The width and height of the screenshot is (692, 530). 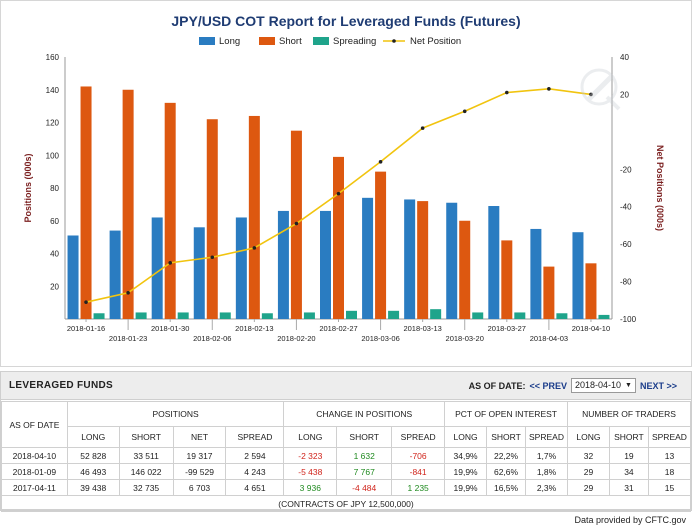 What do you see at coordinates (549, 338) in the screenshot?
I see `x-tick-label: 2018-04-03` at bounding box center [549, 338].